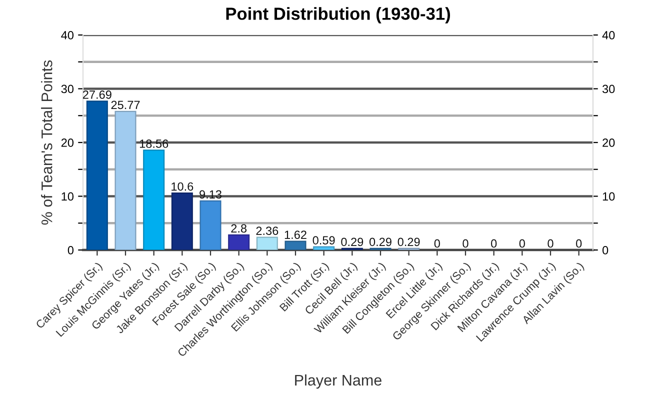 The height and width of the screenshot is (416, 650). I want to click on y2-tick-label: 40, so click(608, 35).